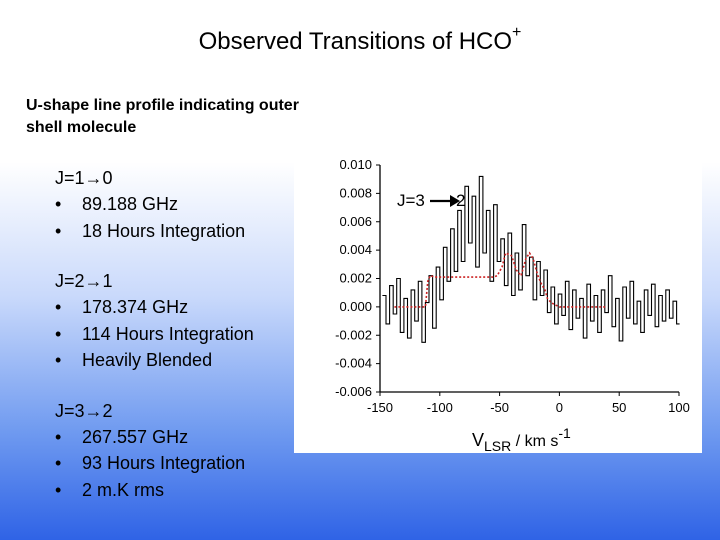 This screenshot has width=720, height=540. What do you see at coordinates (679, 407) in the screenshot?
I see `x-tick-label: 100` at bounding box center [679, 407].